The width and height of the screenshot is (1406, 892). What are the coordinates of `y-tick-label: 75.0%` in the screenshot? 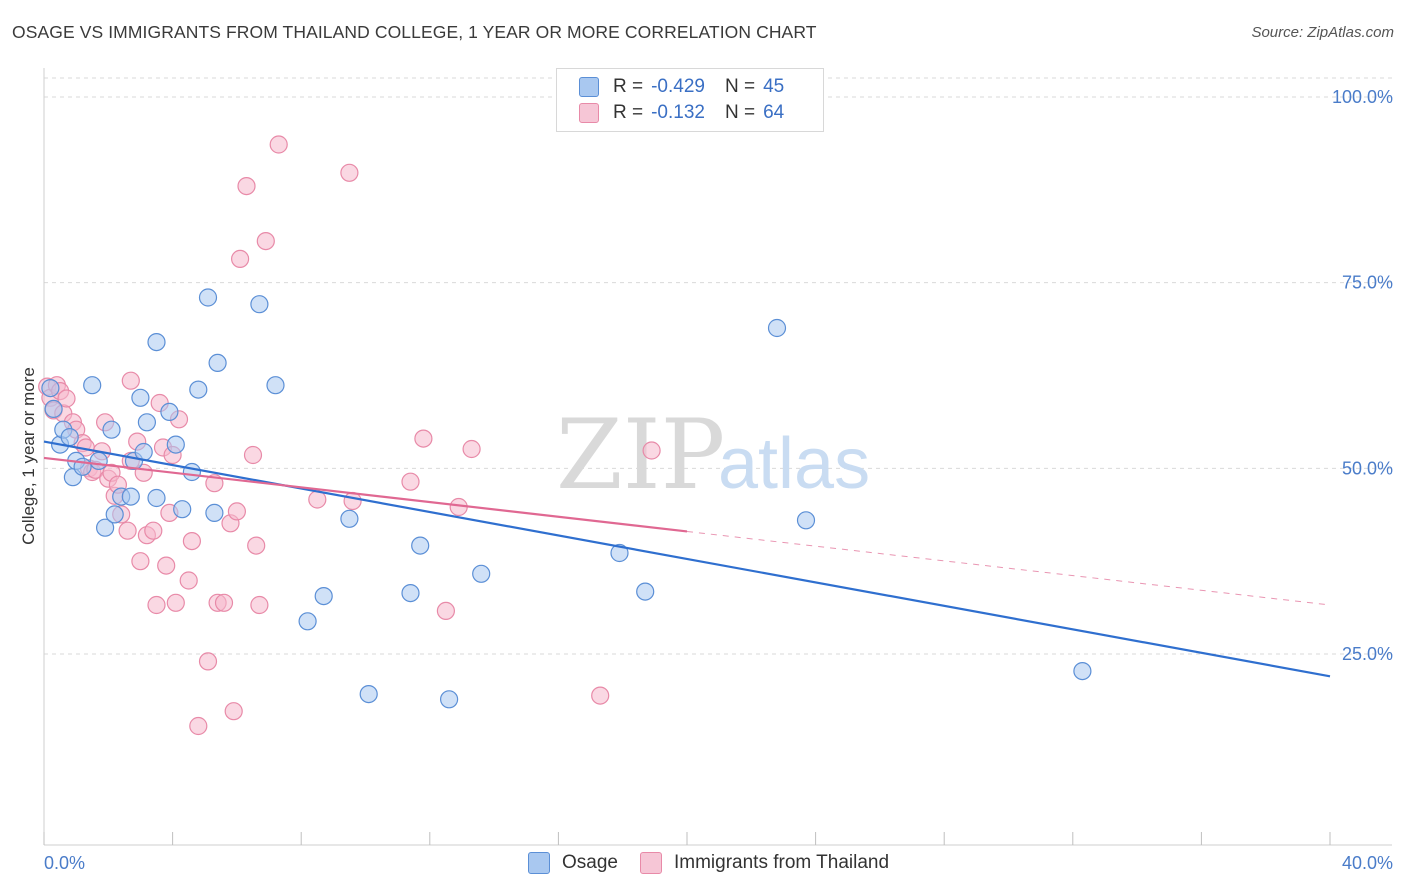 It's located at (1367, 283).